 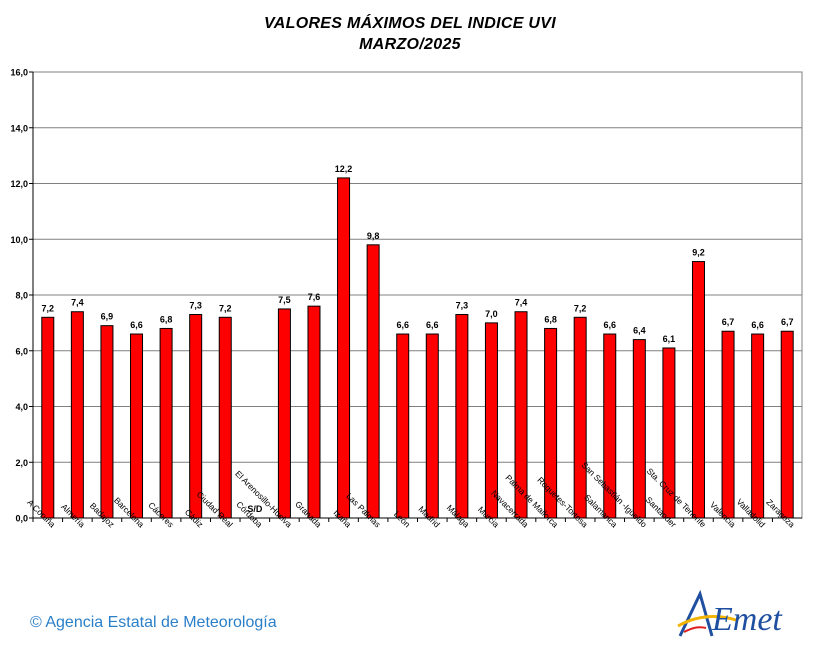 What do you see at coordinates (21, 351) in the screenshot?
I see `y-tick-label: 6,0` at bounding box center [21, 351].